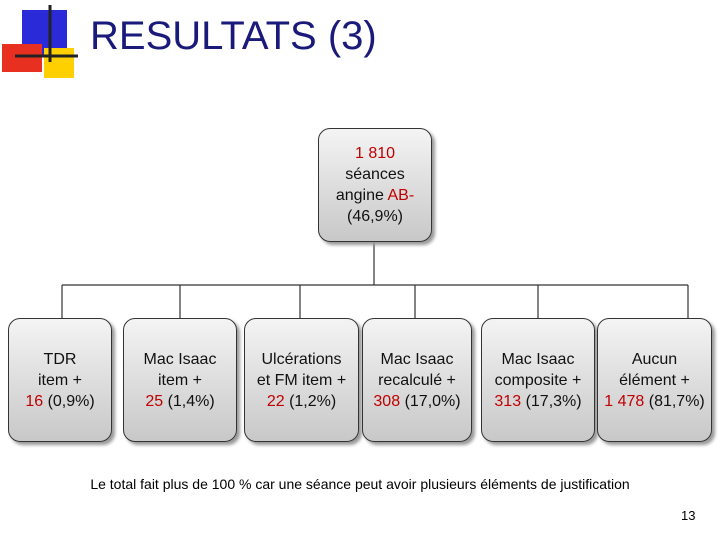 The width and height of the screenshot is (720, 540). I want to click on value-row: 22 (1,2%), so click(301, 401).